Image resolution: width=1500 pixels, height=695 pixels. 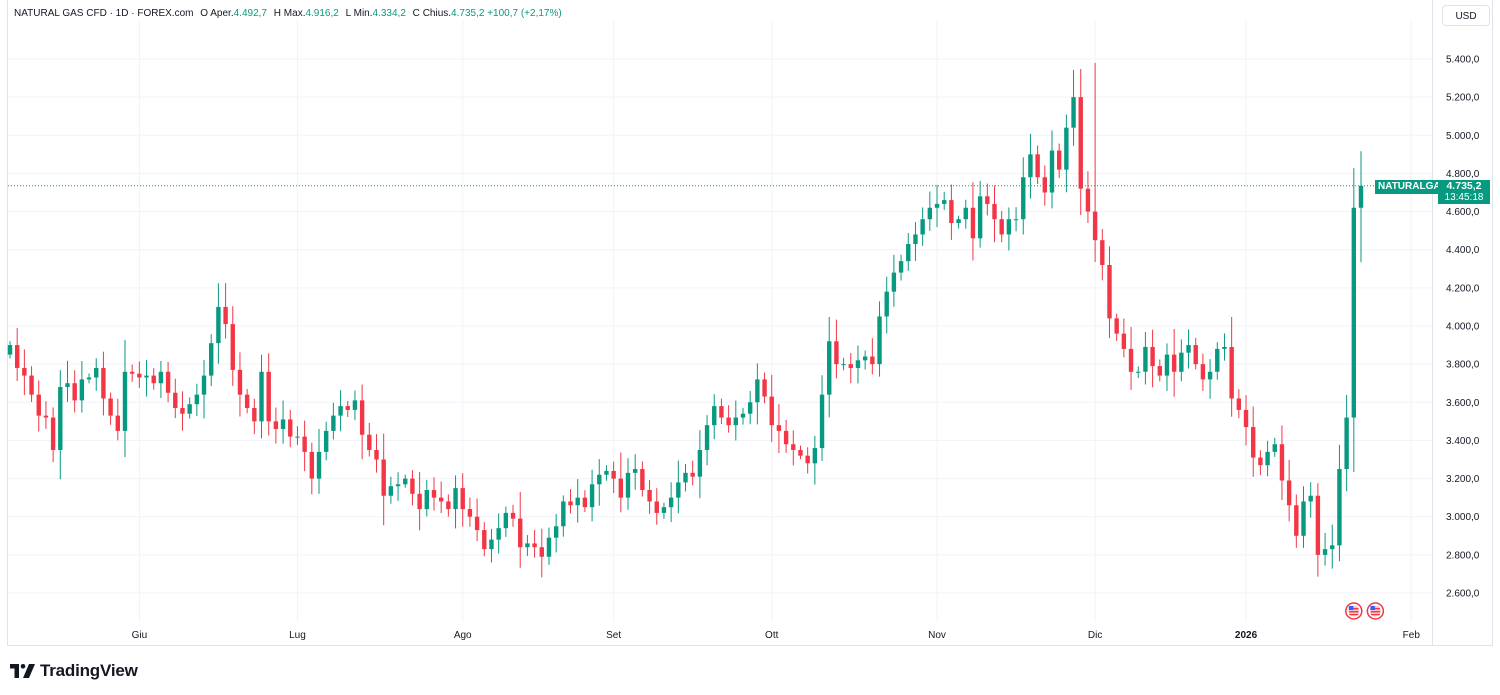 What do you see at coordinates (1463, 174) in the screenshot?
I see `y-tick-label: 4.800,0` at bounding box center [1463, 174].